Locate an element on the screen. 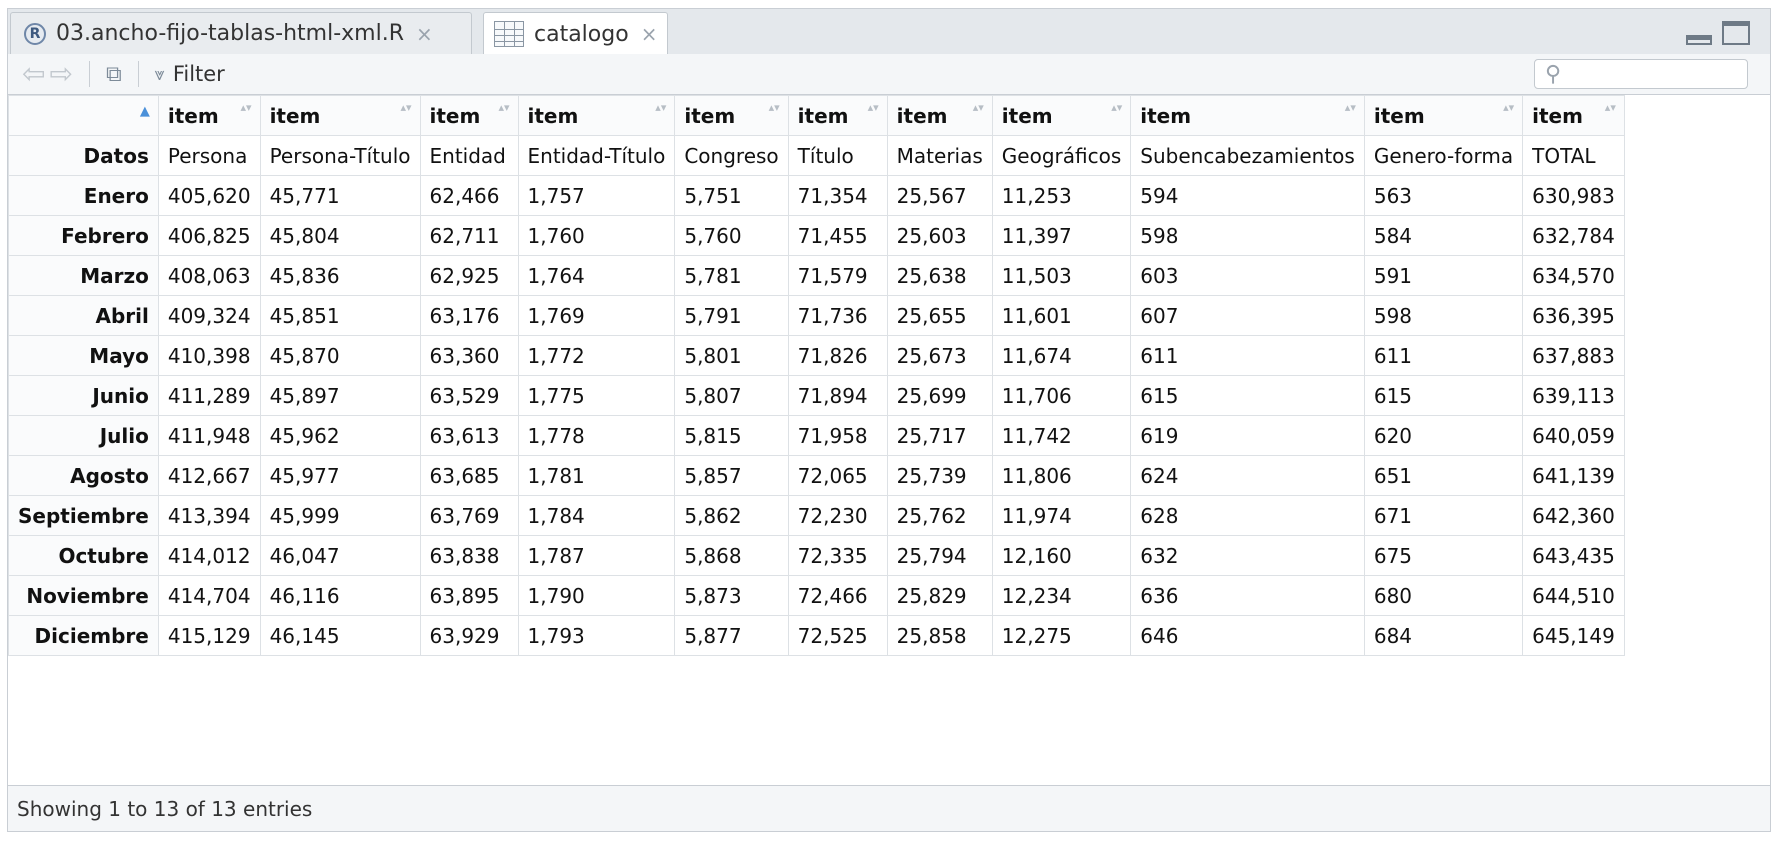 This screenshot has width=1784, height=844. table-cell: 11,253 is located at coordinates (1061, 195).